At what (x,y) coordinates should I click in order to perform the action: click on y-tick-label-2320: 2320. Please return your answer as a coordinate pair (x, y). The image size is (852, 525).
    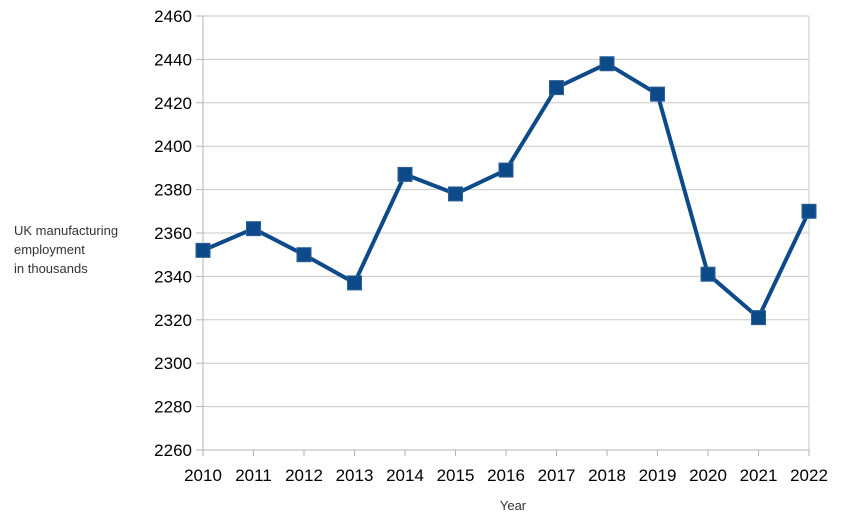
    Looking at the image, I should click on (173, 320).